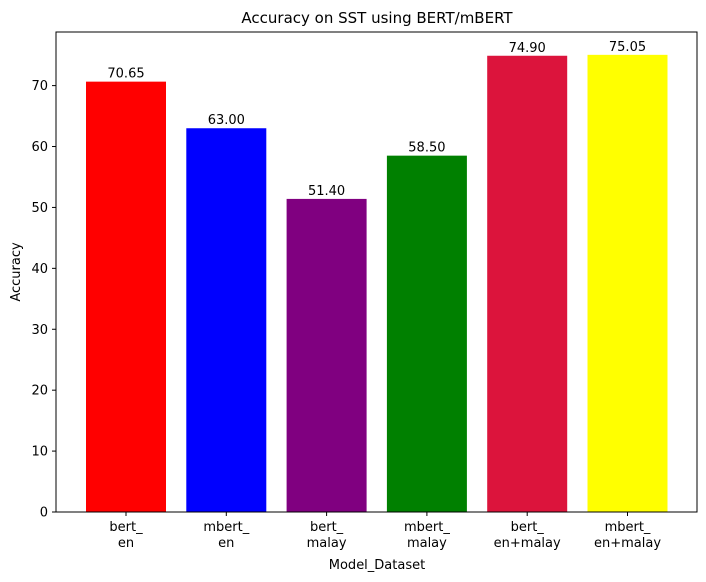 The image size is (706, 582). Describe the element at coordinates (627, 535) in the screenshot. I see `x-tick-label-5: mbert_ en+malay` at that location.